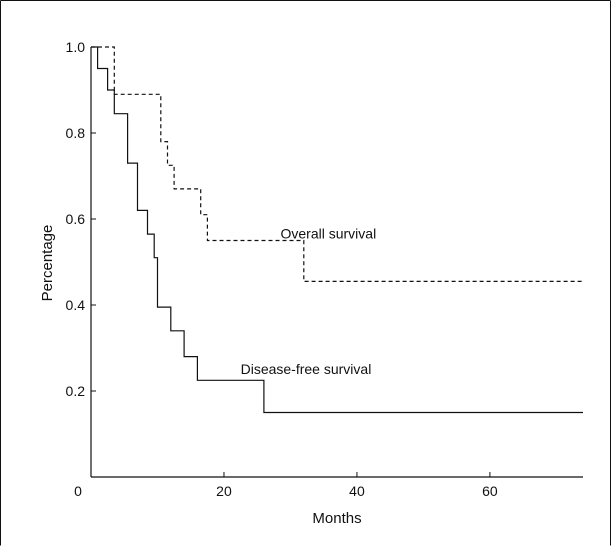 This screenshot has height=551, width=611. Describe the element at coordinates (78, 491) in the screenshot. I see `x-tick-label: 0` at that location.